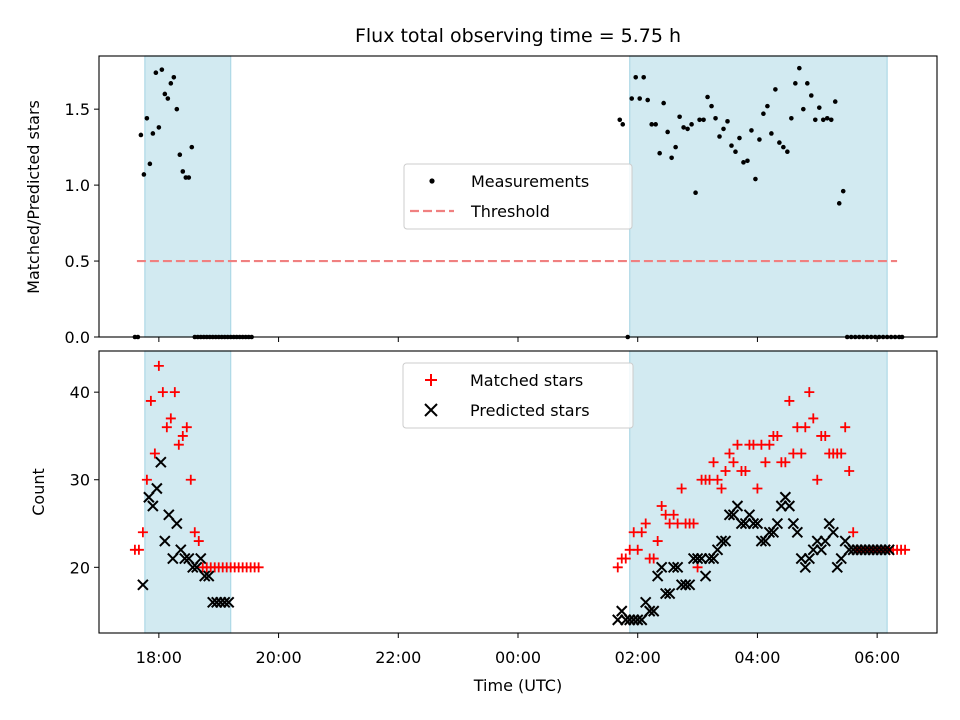  I want to click on legend-label: Measurements, so click(530, 181).